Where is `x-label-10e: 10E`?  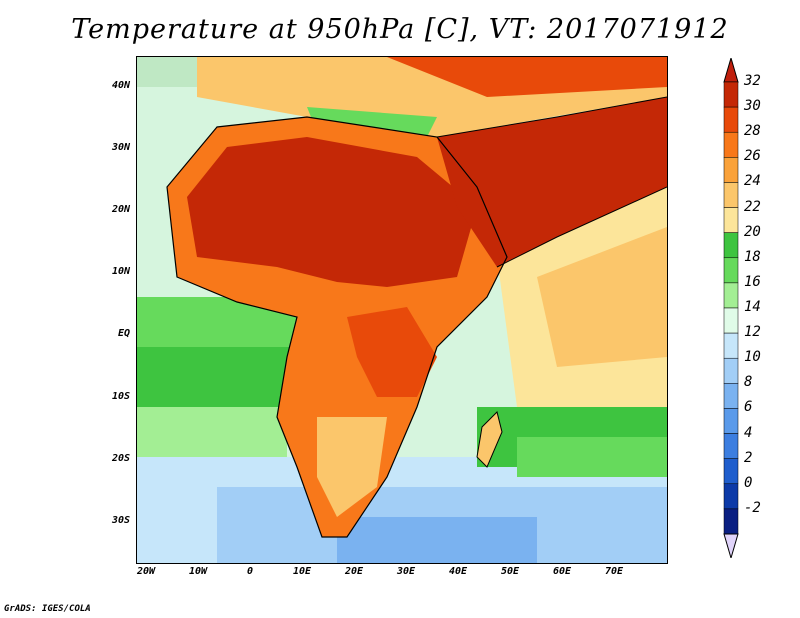 x-label-10e: 10E is located at coordinates (302, 571).